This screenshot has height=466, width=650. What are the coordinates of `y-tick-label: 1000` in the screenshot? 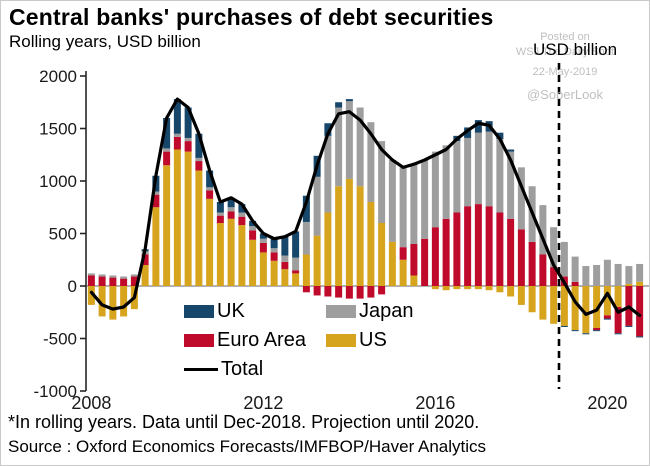 It's located at (58, 181).